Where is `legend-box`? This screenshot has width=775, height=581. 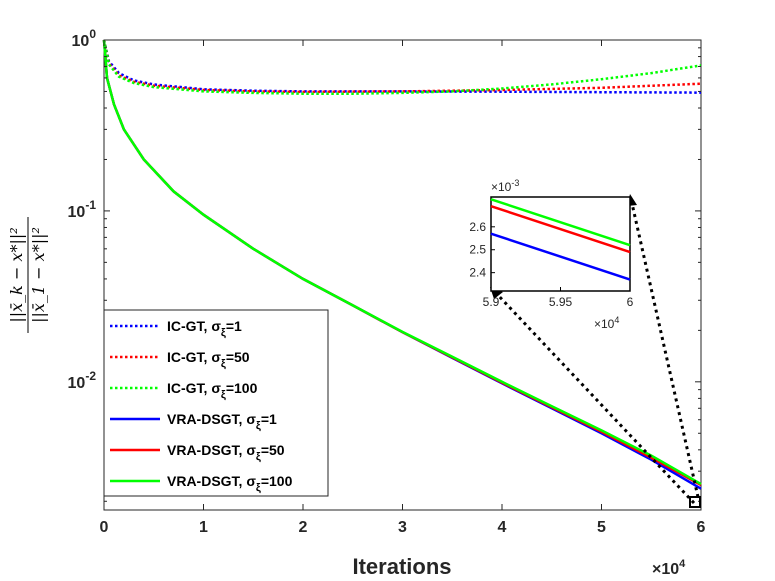 legend-box is located at coordinates (216, 403).